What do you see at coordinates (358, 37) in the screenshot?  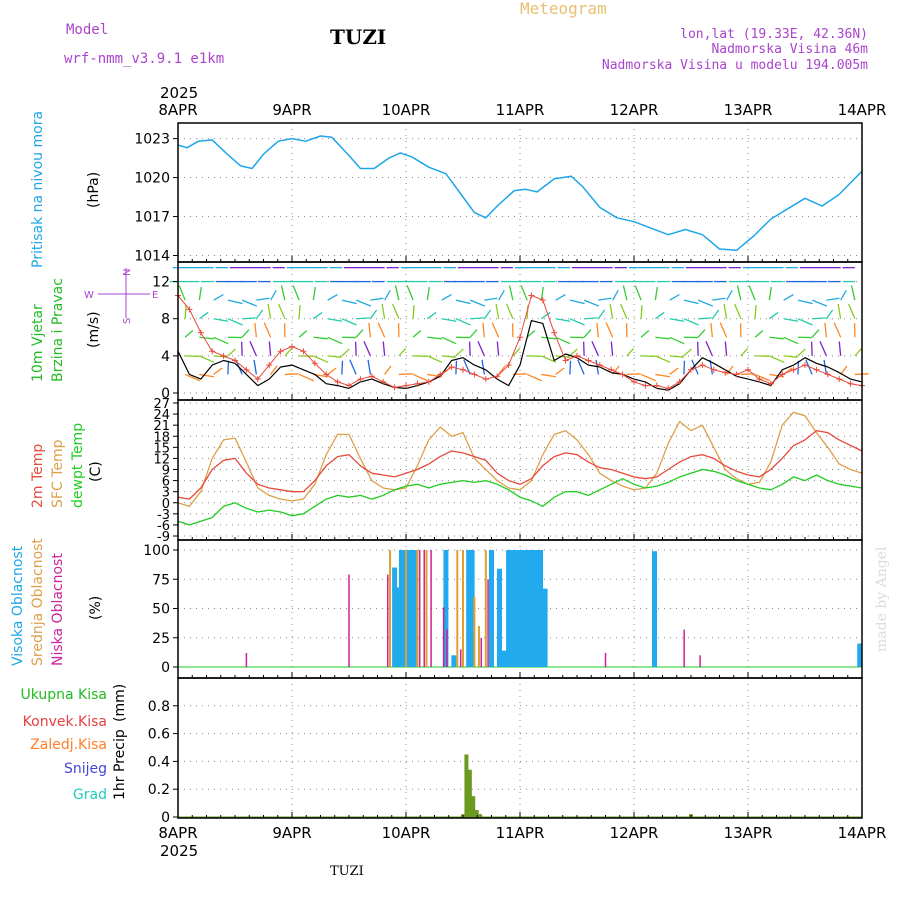 I see `station-title: TUZI` at bounding box center [358, 37].